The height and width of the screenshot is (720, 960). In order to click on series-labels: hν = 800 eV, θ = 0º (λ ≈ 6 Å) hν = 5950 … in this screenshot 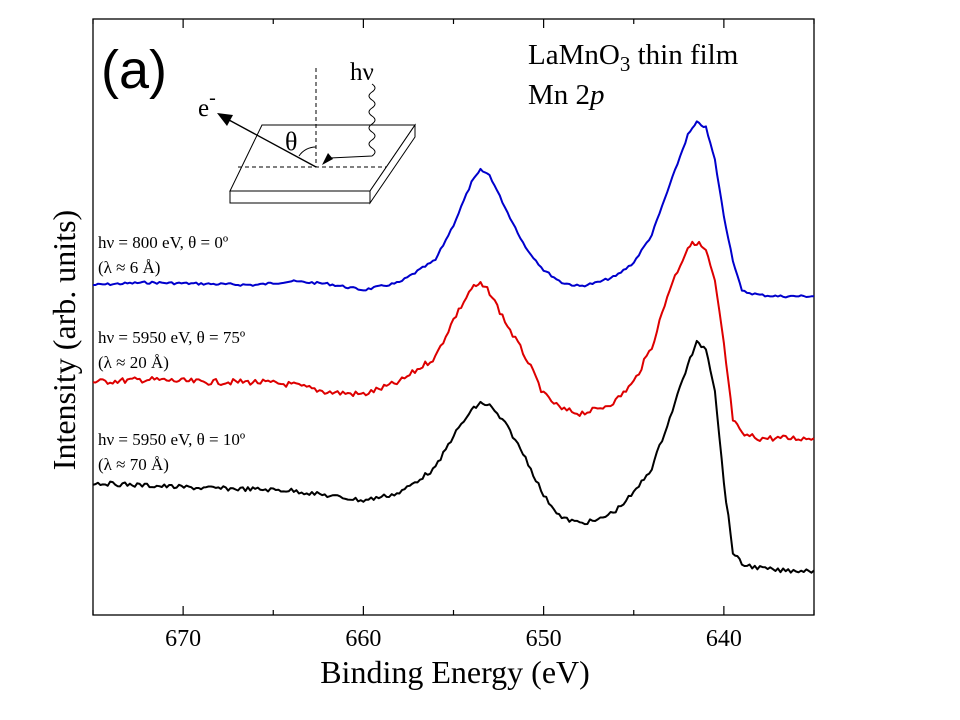, I will do `click(171, 353)`.